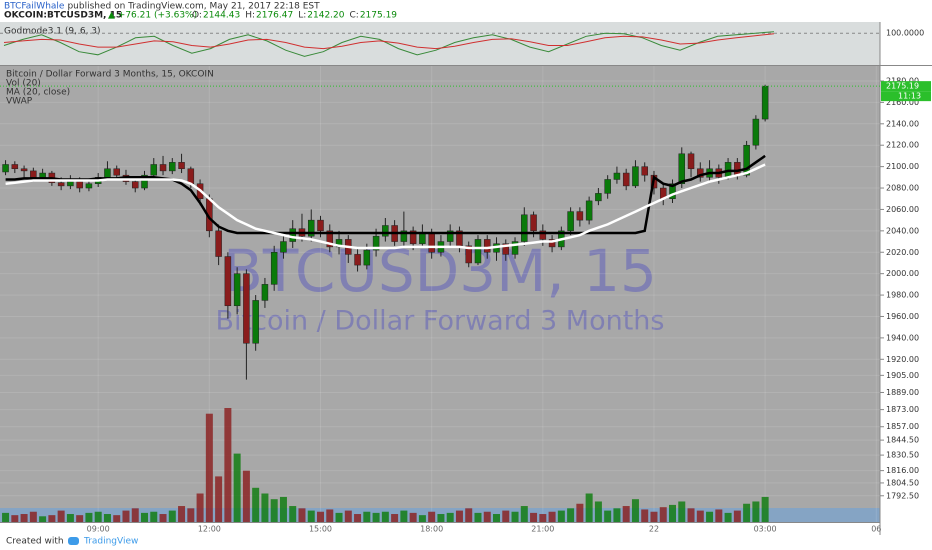 The width and height of the screenshot is (932, 550). Describe the element at coordinates (902, 145) in the screenshot. I see `y-tick-label: 2120.00` at that location.